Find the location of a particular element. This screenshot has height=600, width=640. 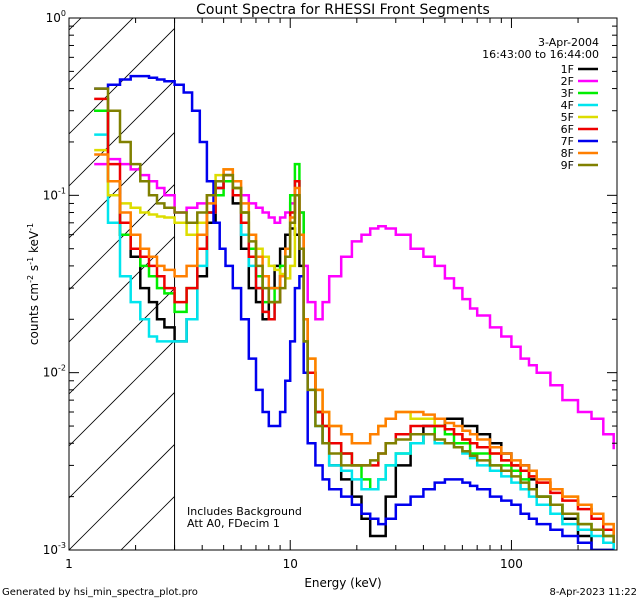

legend-label-8F: 8F is located at coordinates (567, 153).